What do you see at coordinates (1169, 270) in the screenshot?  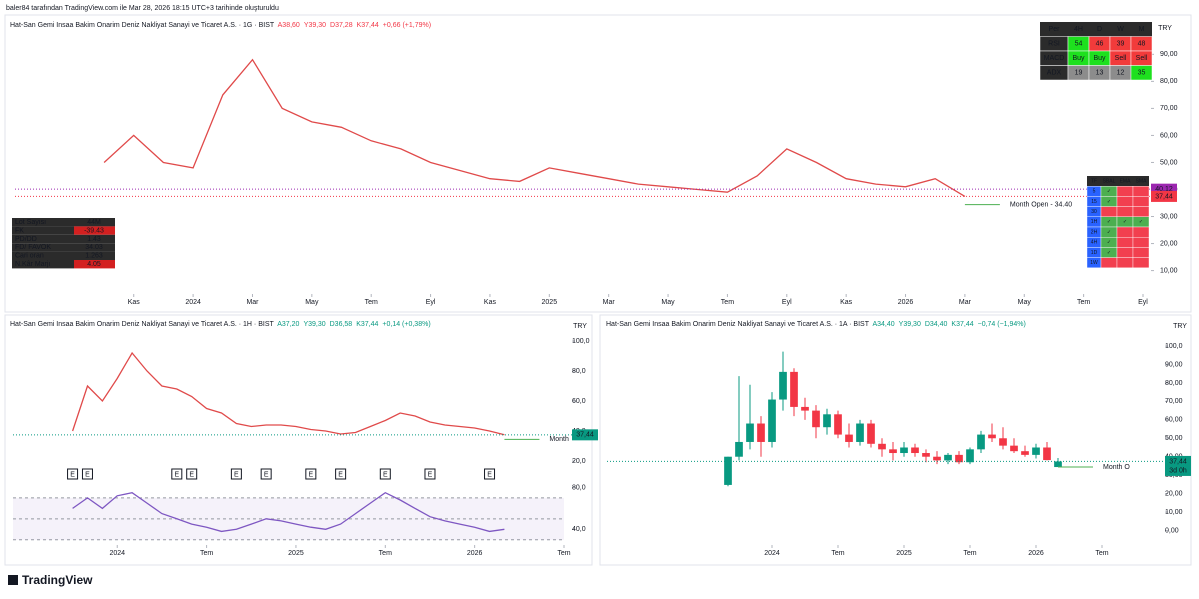 I see `y-tick-label: 10,00` at bounding box center [1169, 270].